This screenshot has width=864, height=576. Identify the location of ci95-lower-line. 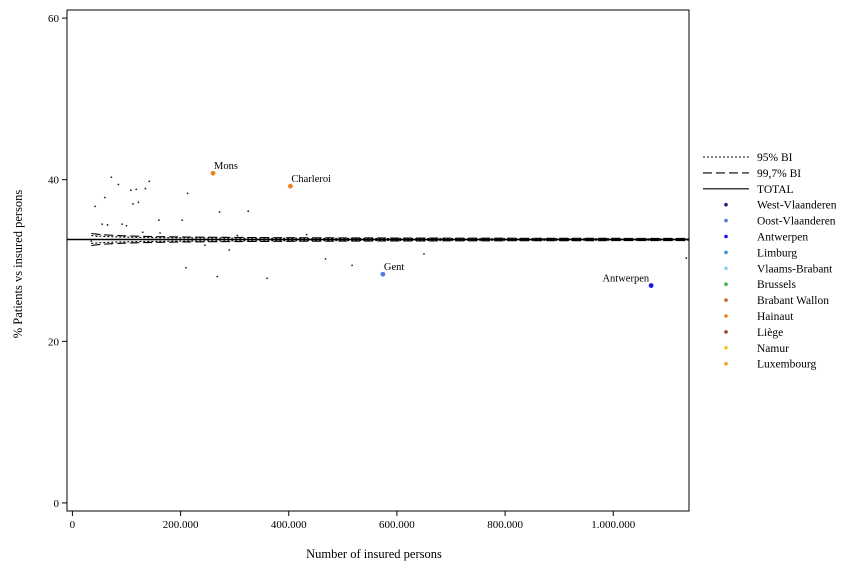
(390, 242).